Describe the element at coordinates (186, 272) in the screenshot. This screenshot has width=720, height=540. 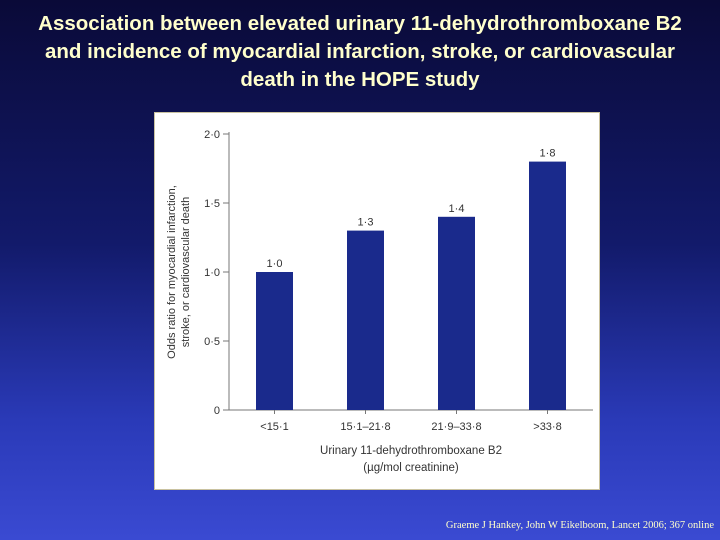
I see `y-axis-label-line-2: stroke, or cardiovascular death` at that location.